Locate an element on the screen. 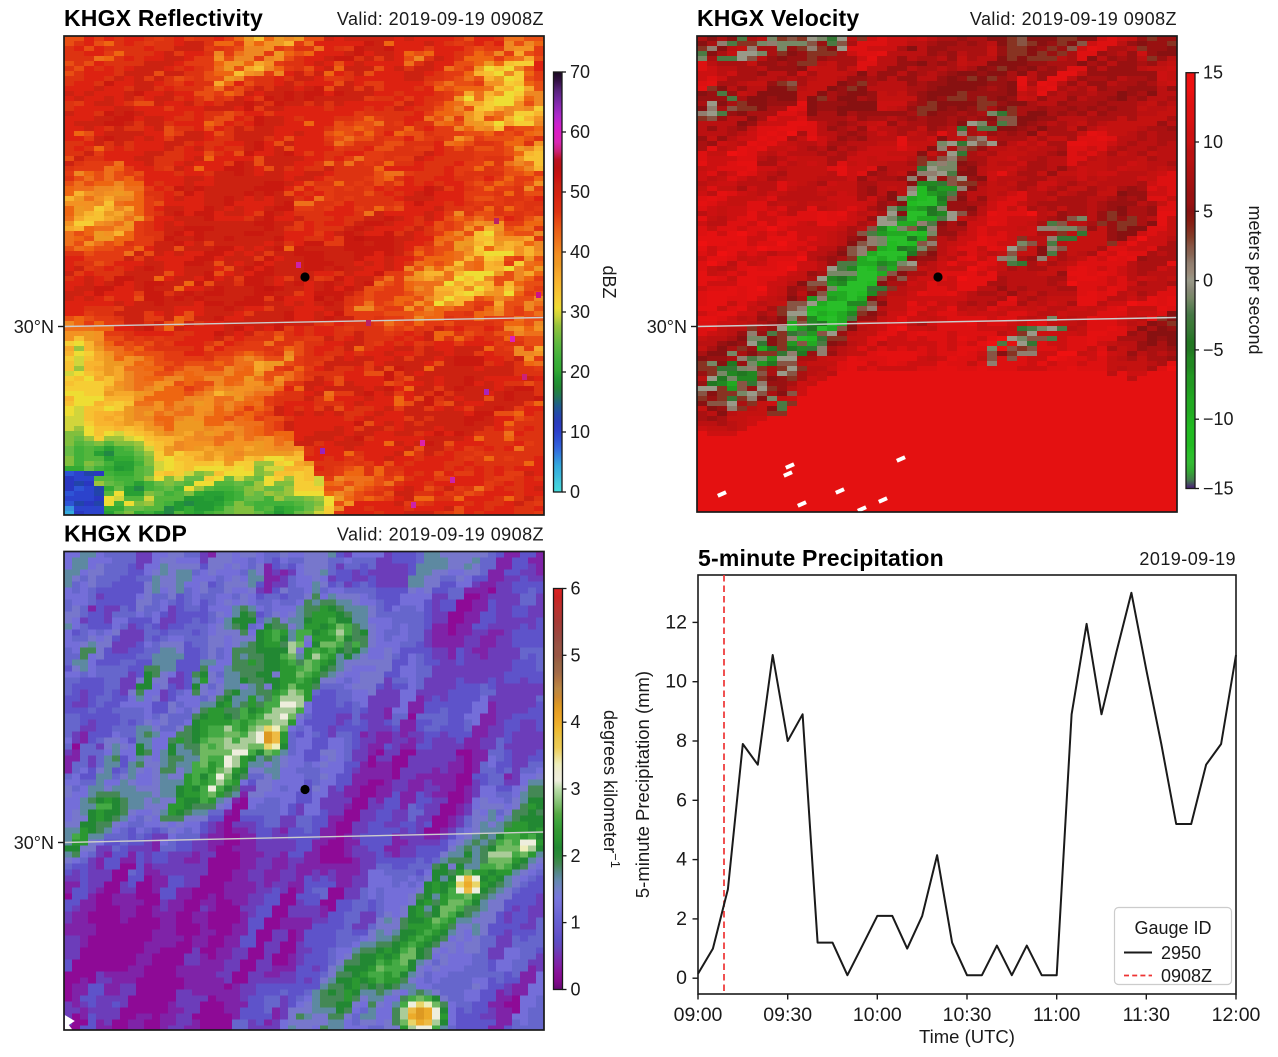 The image size is (1278, 1057). svg-text: 2019-09-19 is located at coordinates (1187, 559).